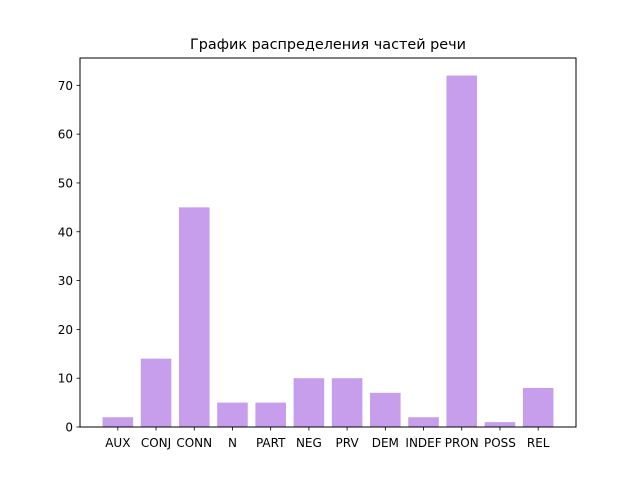 The height and width of the screenshot is (484, 640). I want to click on x-tick-label-rel: REL, so click(538, 443).